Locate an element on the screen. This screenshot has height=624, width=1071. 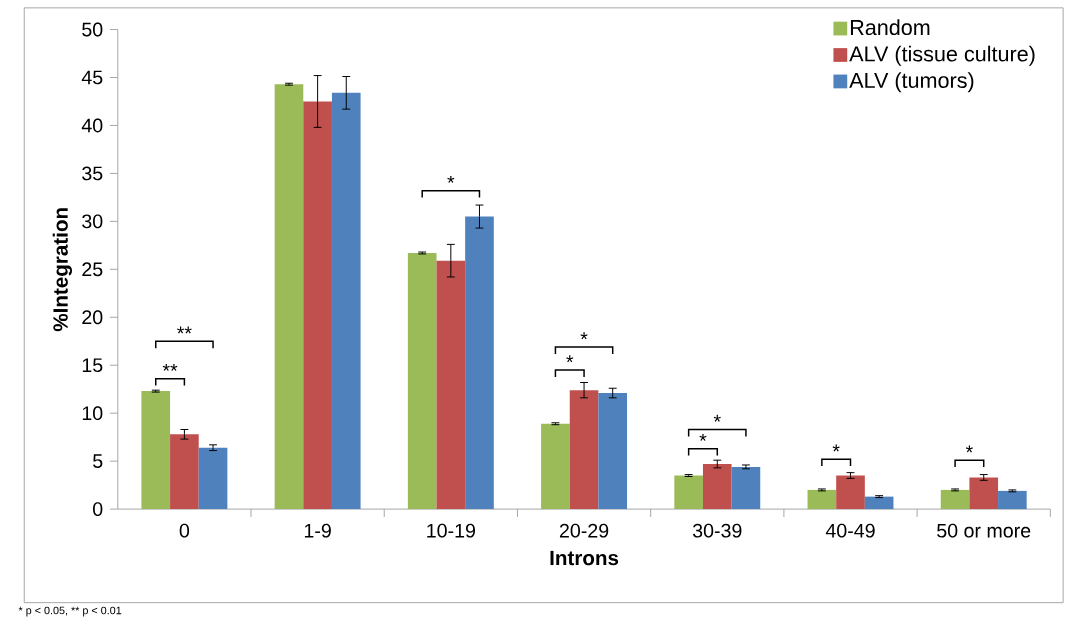
y-tick-label: 30 is located at coordinates (92, 221).